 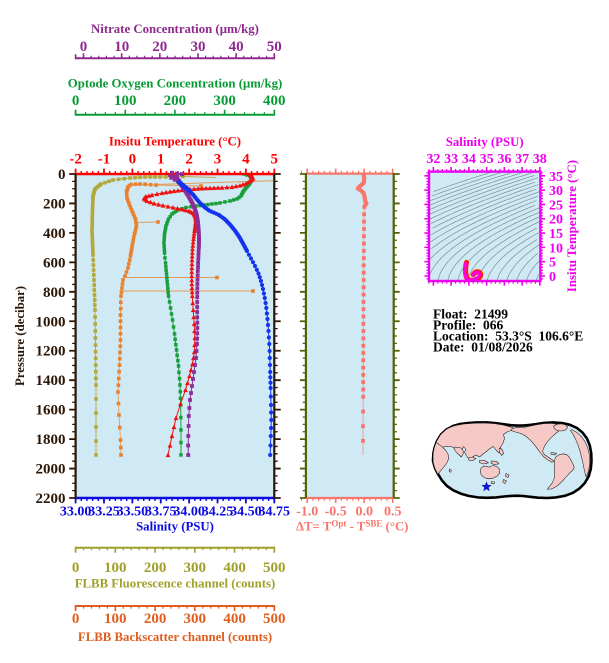 What do you see at coordinates (393, 512) in the screenshot?
I see `svg-text: 0.5` at bounding box center [393, 512].